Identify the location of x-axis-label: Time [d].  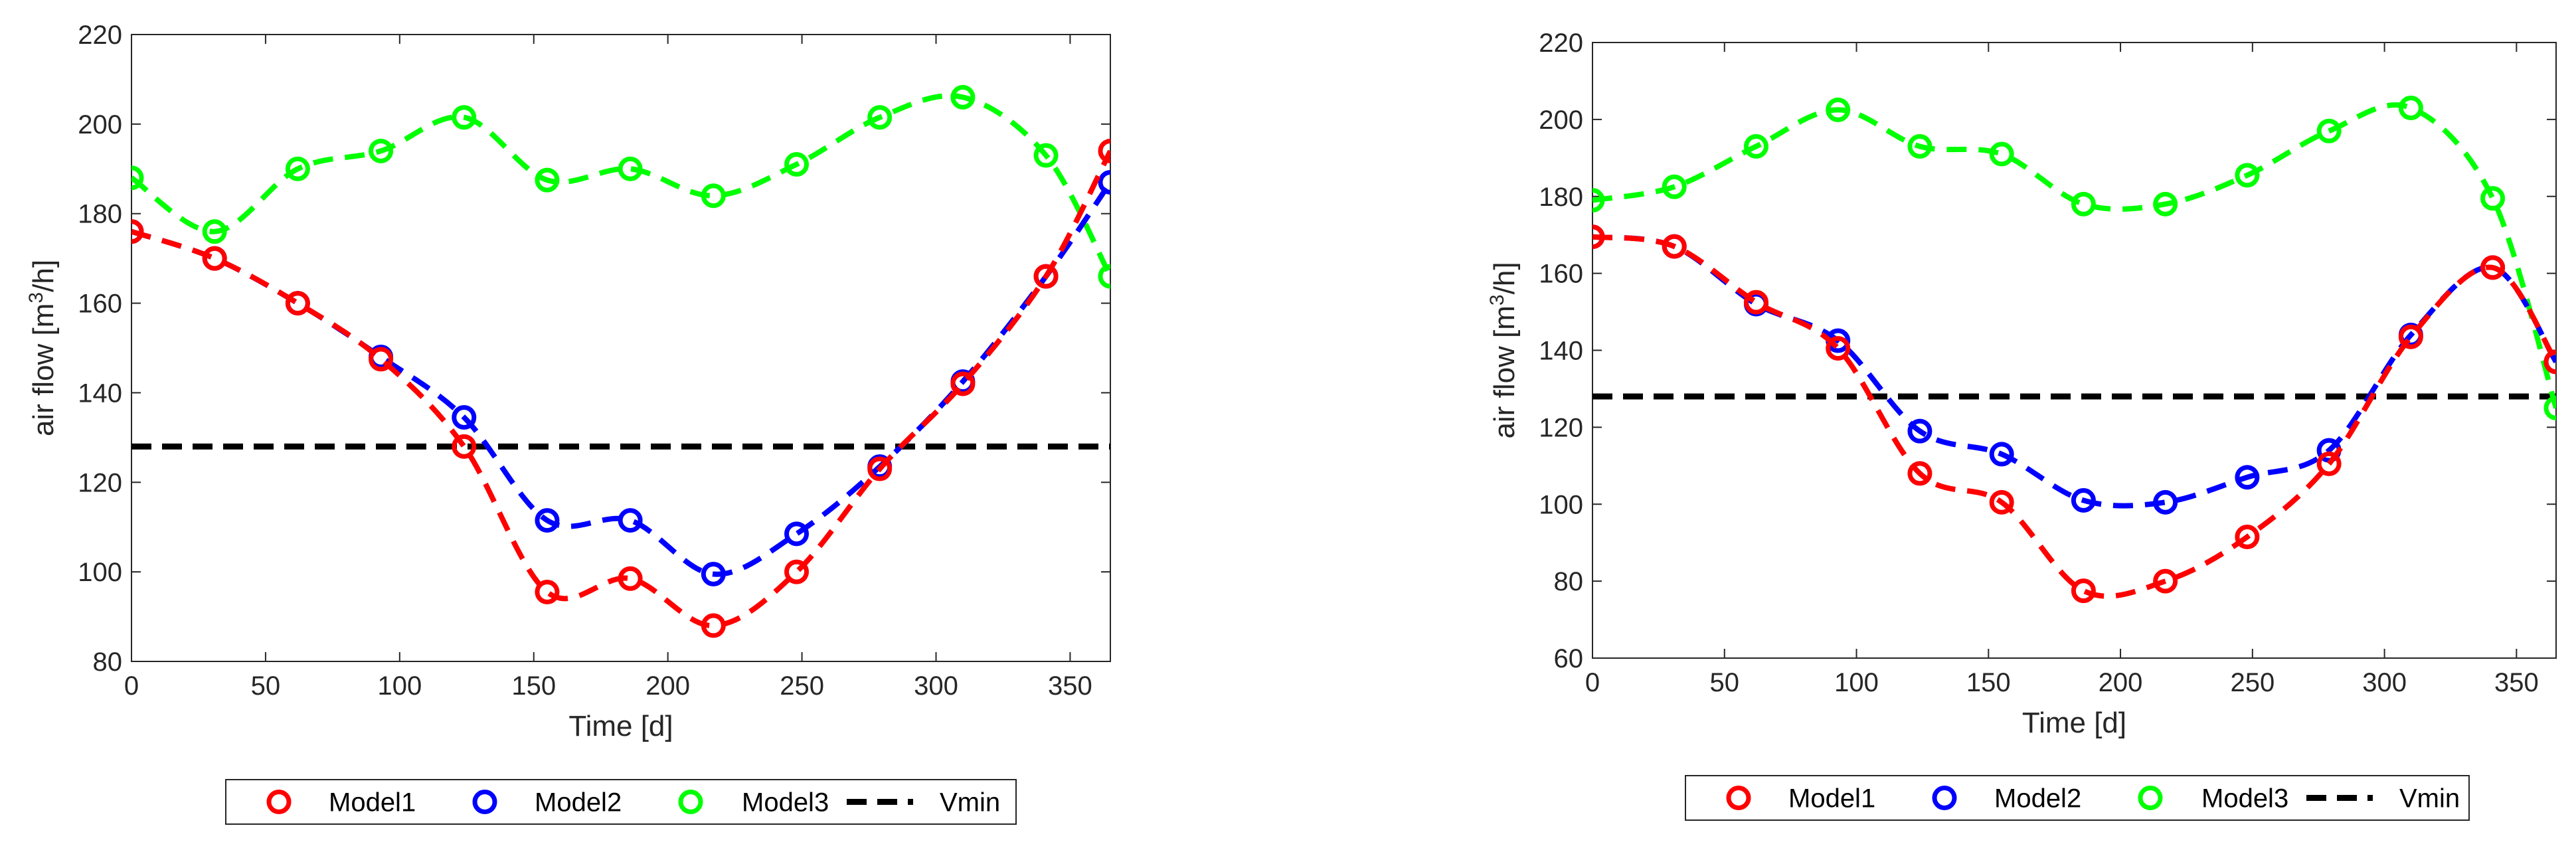
(2074, 723).